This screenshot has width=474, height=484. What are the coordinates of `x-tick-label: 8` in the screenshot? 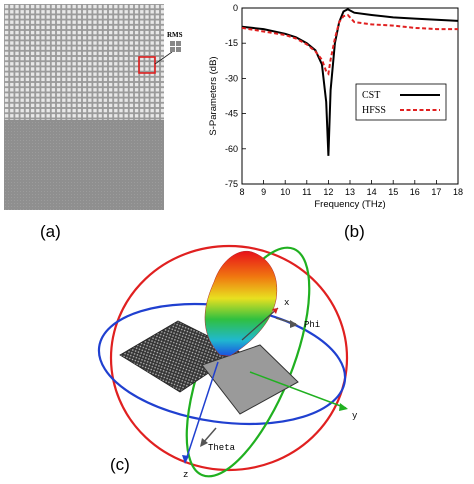 It's located at (241, 192).